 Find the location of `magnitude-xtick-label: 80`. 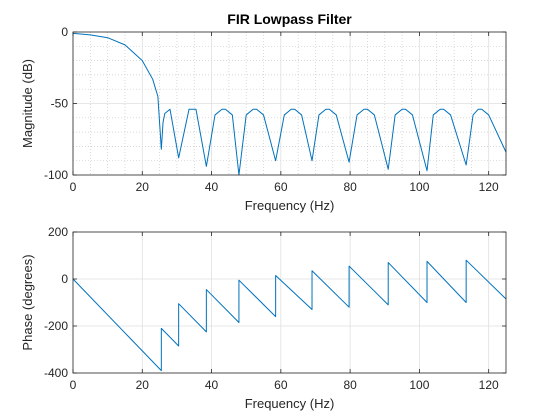

magnitude-xtick-label: 80 is located at coordinates (350, 187).